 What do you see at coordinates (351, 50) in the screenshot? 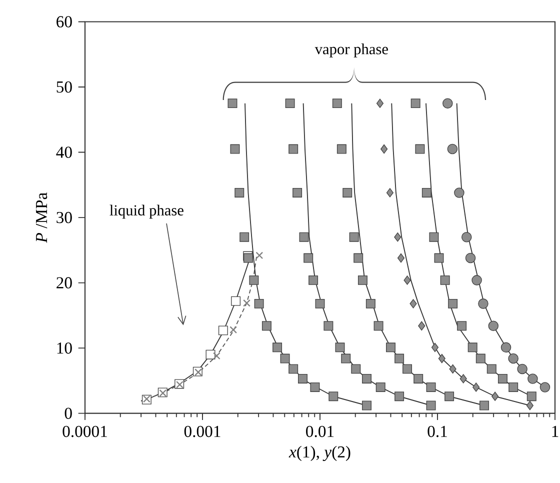
I see `annotation: vapor phase` at bounding box center [351, 50].